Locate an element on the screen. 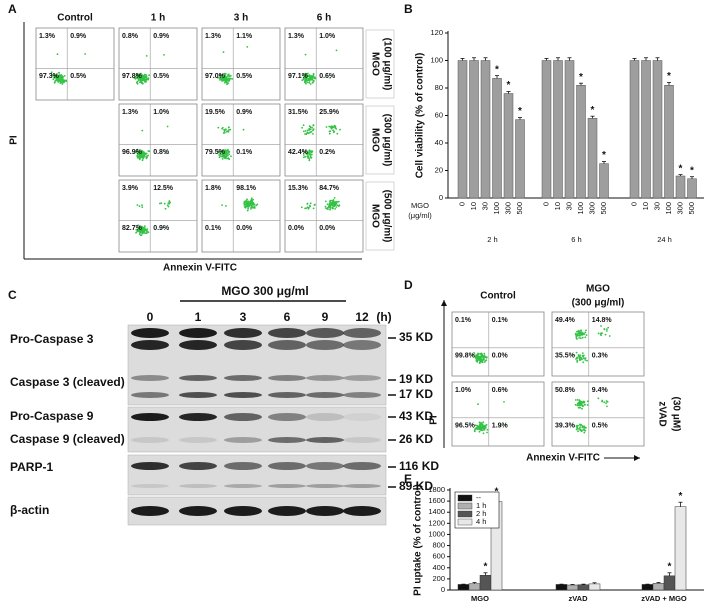 The width and height of the screenshot is (709, 609). x-tick-label: 300 is located at coordinates (679, 208).